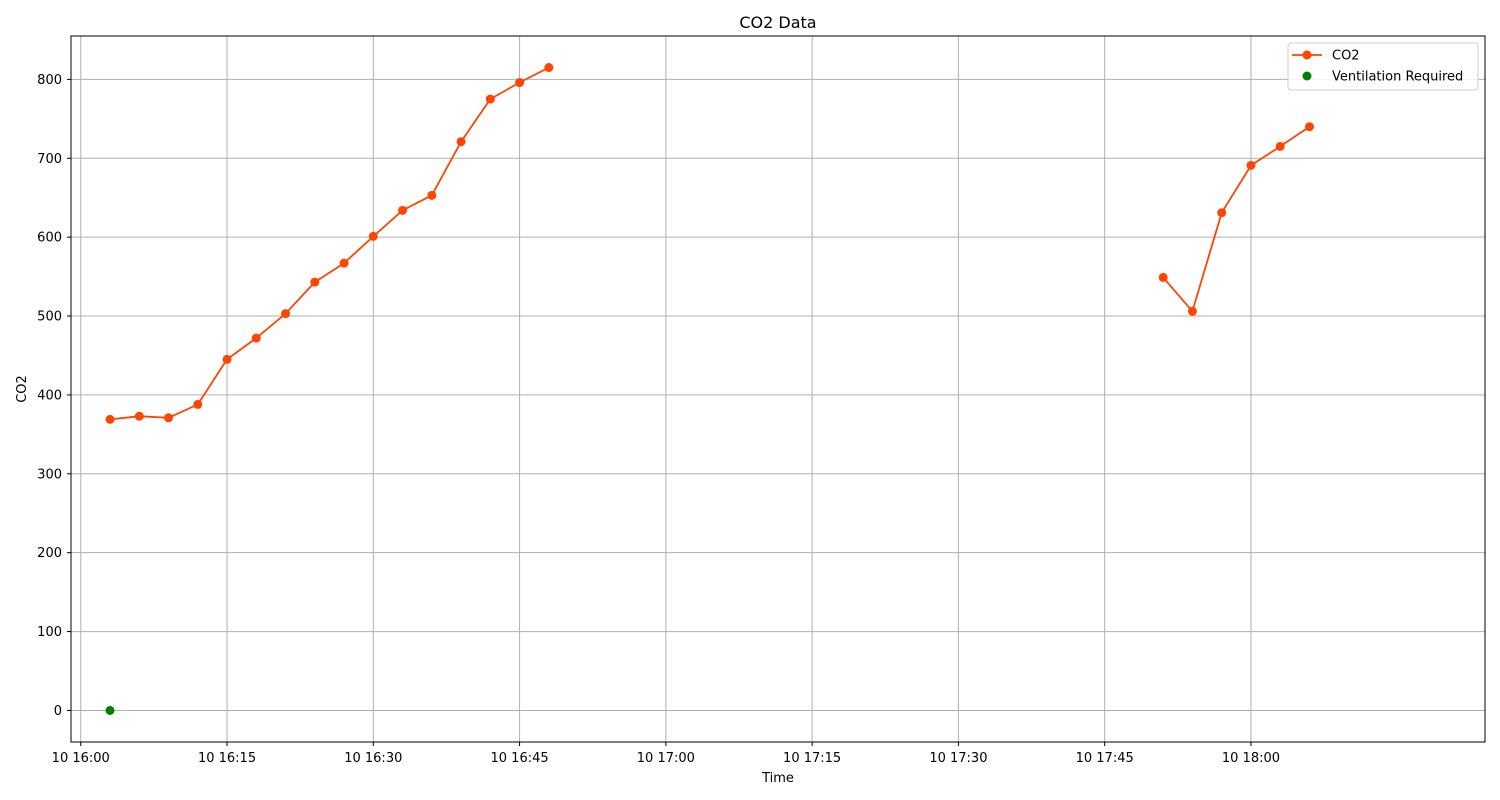 Image resolution: width=1500 pixels, height=800 pixels. Describe the element at coordinates (373, 758) in the screenshot. I see `x-tick-label: 10 16:30` at that location.